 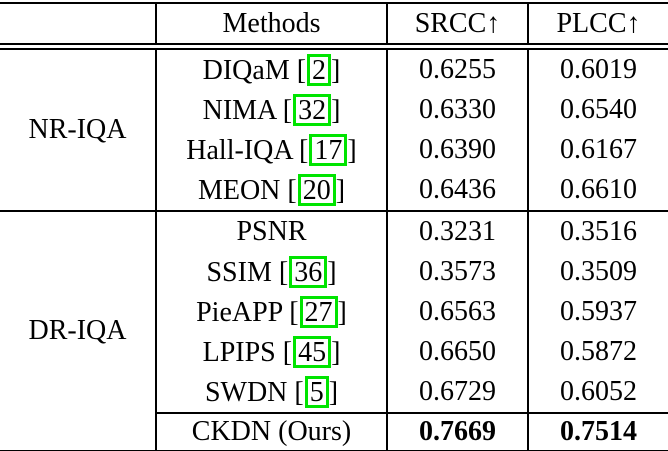 I want to click on srcc-value: 0.6390, so click(x=457, y=150).